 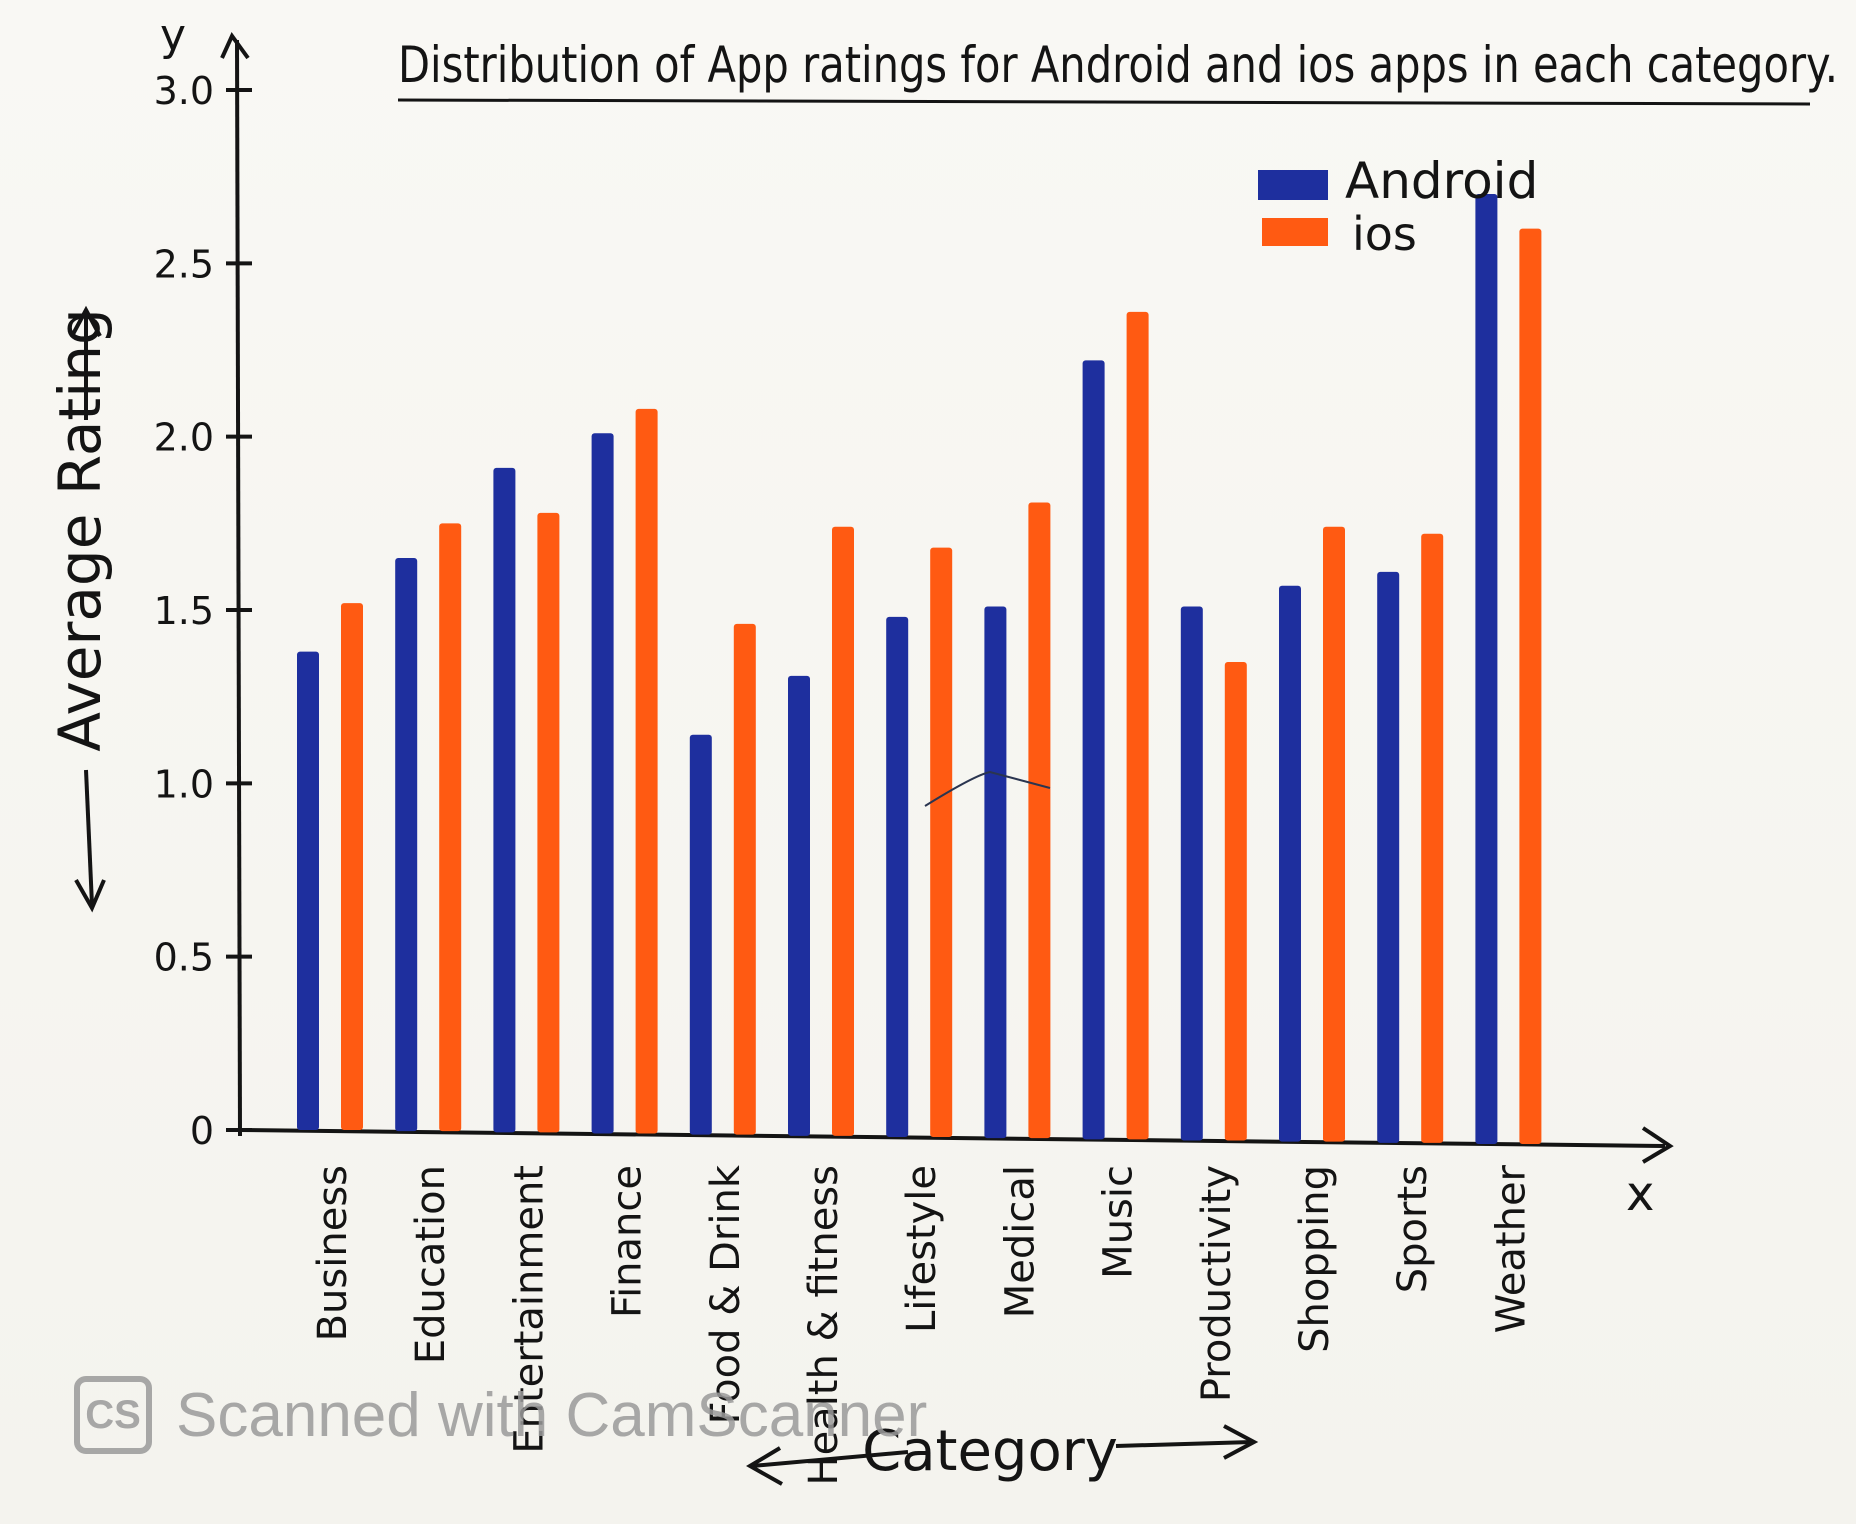 What do you see at coordinates (86, 321) in the screenshot?
I see `y-title-arrow-up-head` at bounding box center [86, 321].